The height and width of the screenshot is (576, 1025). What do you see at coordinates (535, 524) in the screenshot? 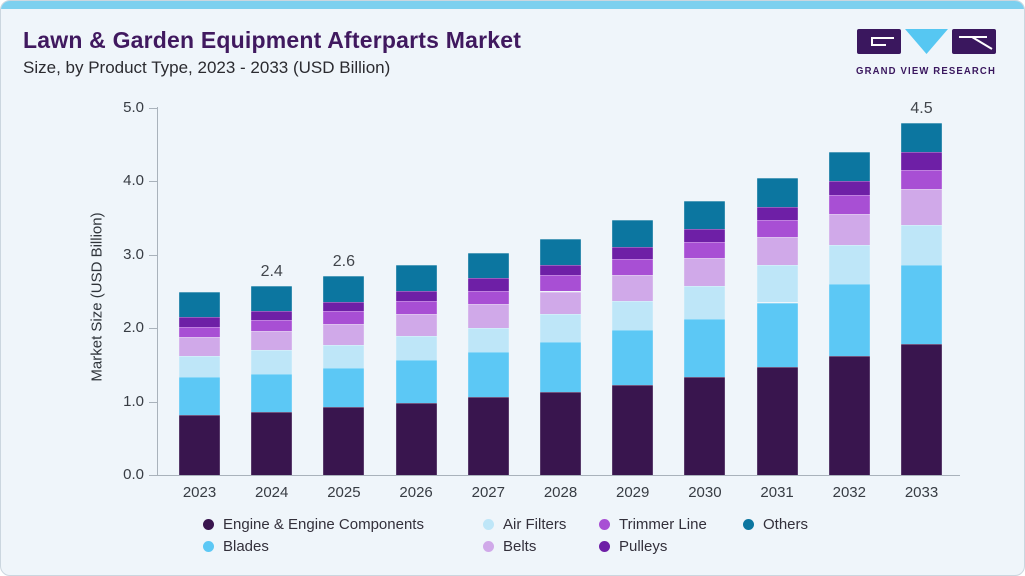
I see `legend-label: Air Filters` at bounding box center [535, 524].